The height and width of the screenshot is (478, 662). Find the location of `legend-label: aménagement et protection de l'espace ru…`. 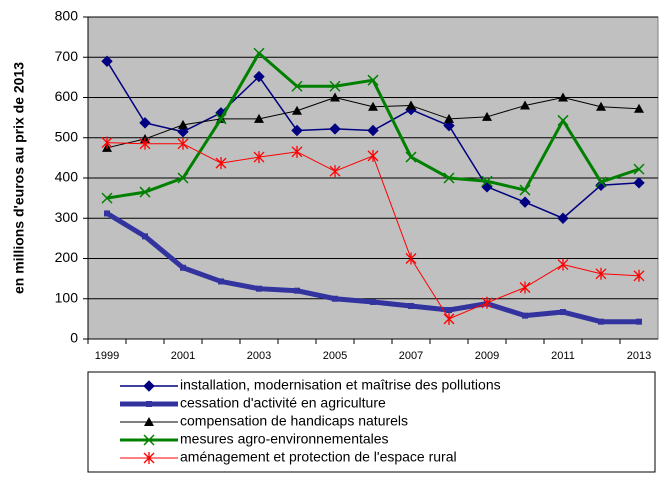

legend-label: aménagement et protection de l'espace ru… is located at coordinates (318, 457).